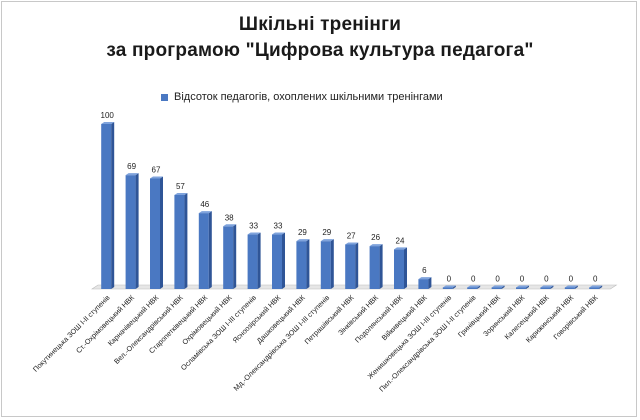 The height and width of the screenshot is (420, 640). I want to click on data-label: 69, so click(131, 166).